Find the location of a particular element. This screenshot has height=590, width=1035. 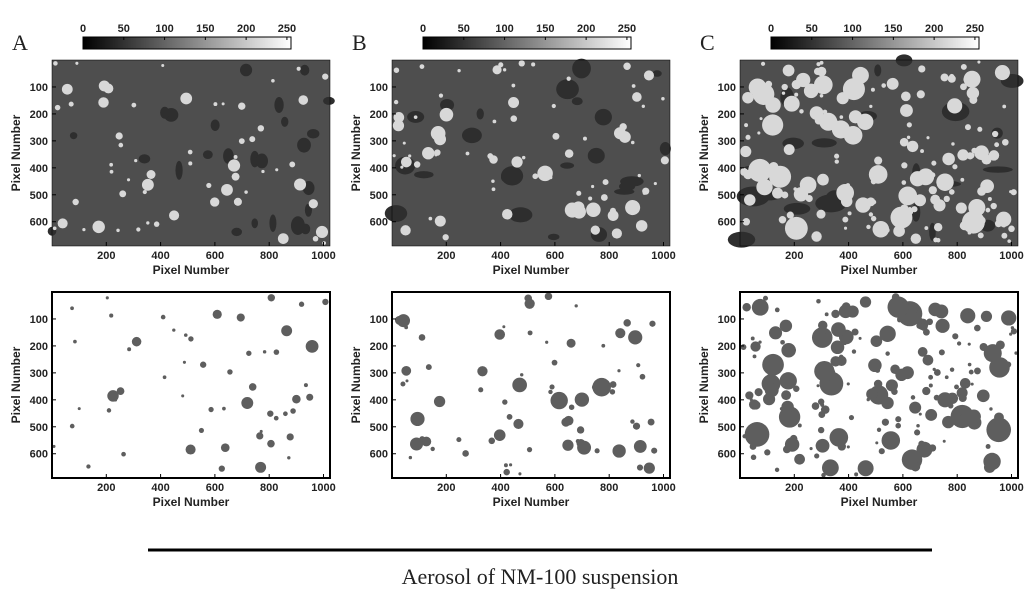

y-tick-label: 300 is located at coordinates (727, 142).